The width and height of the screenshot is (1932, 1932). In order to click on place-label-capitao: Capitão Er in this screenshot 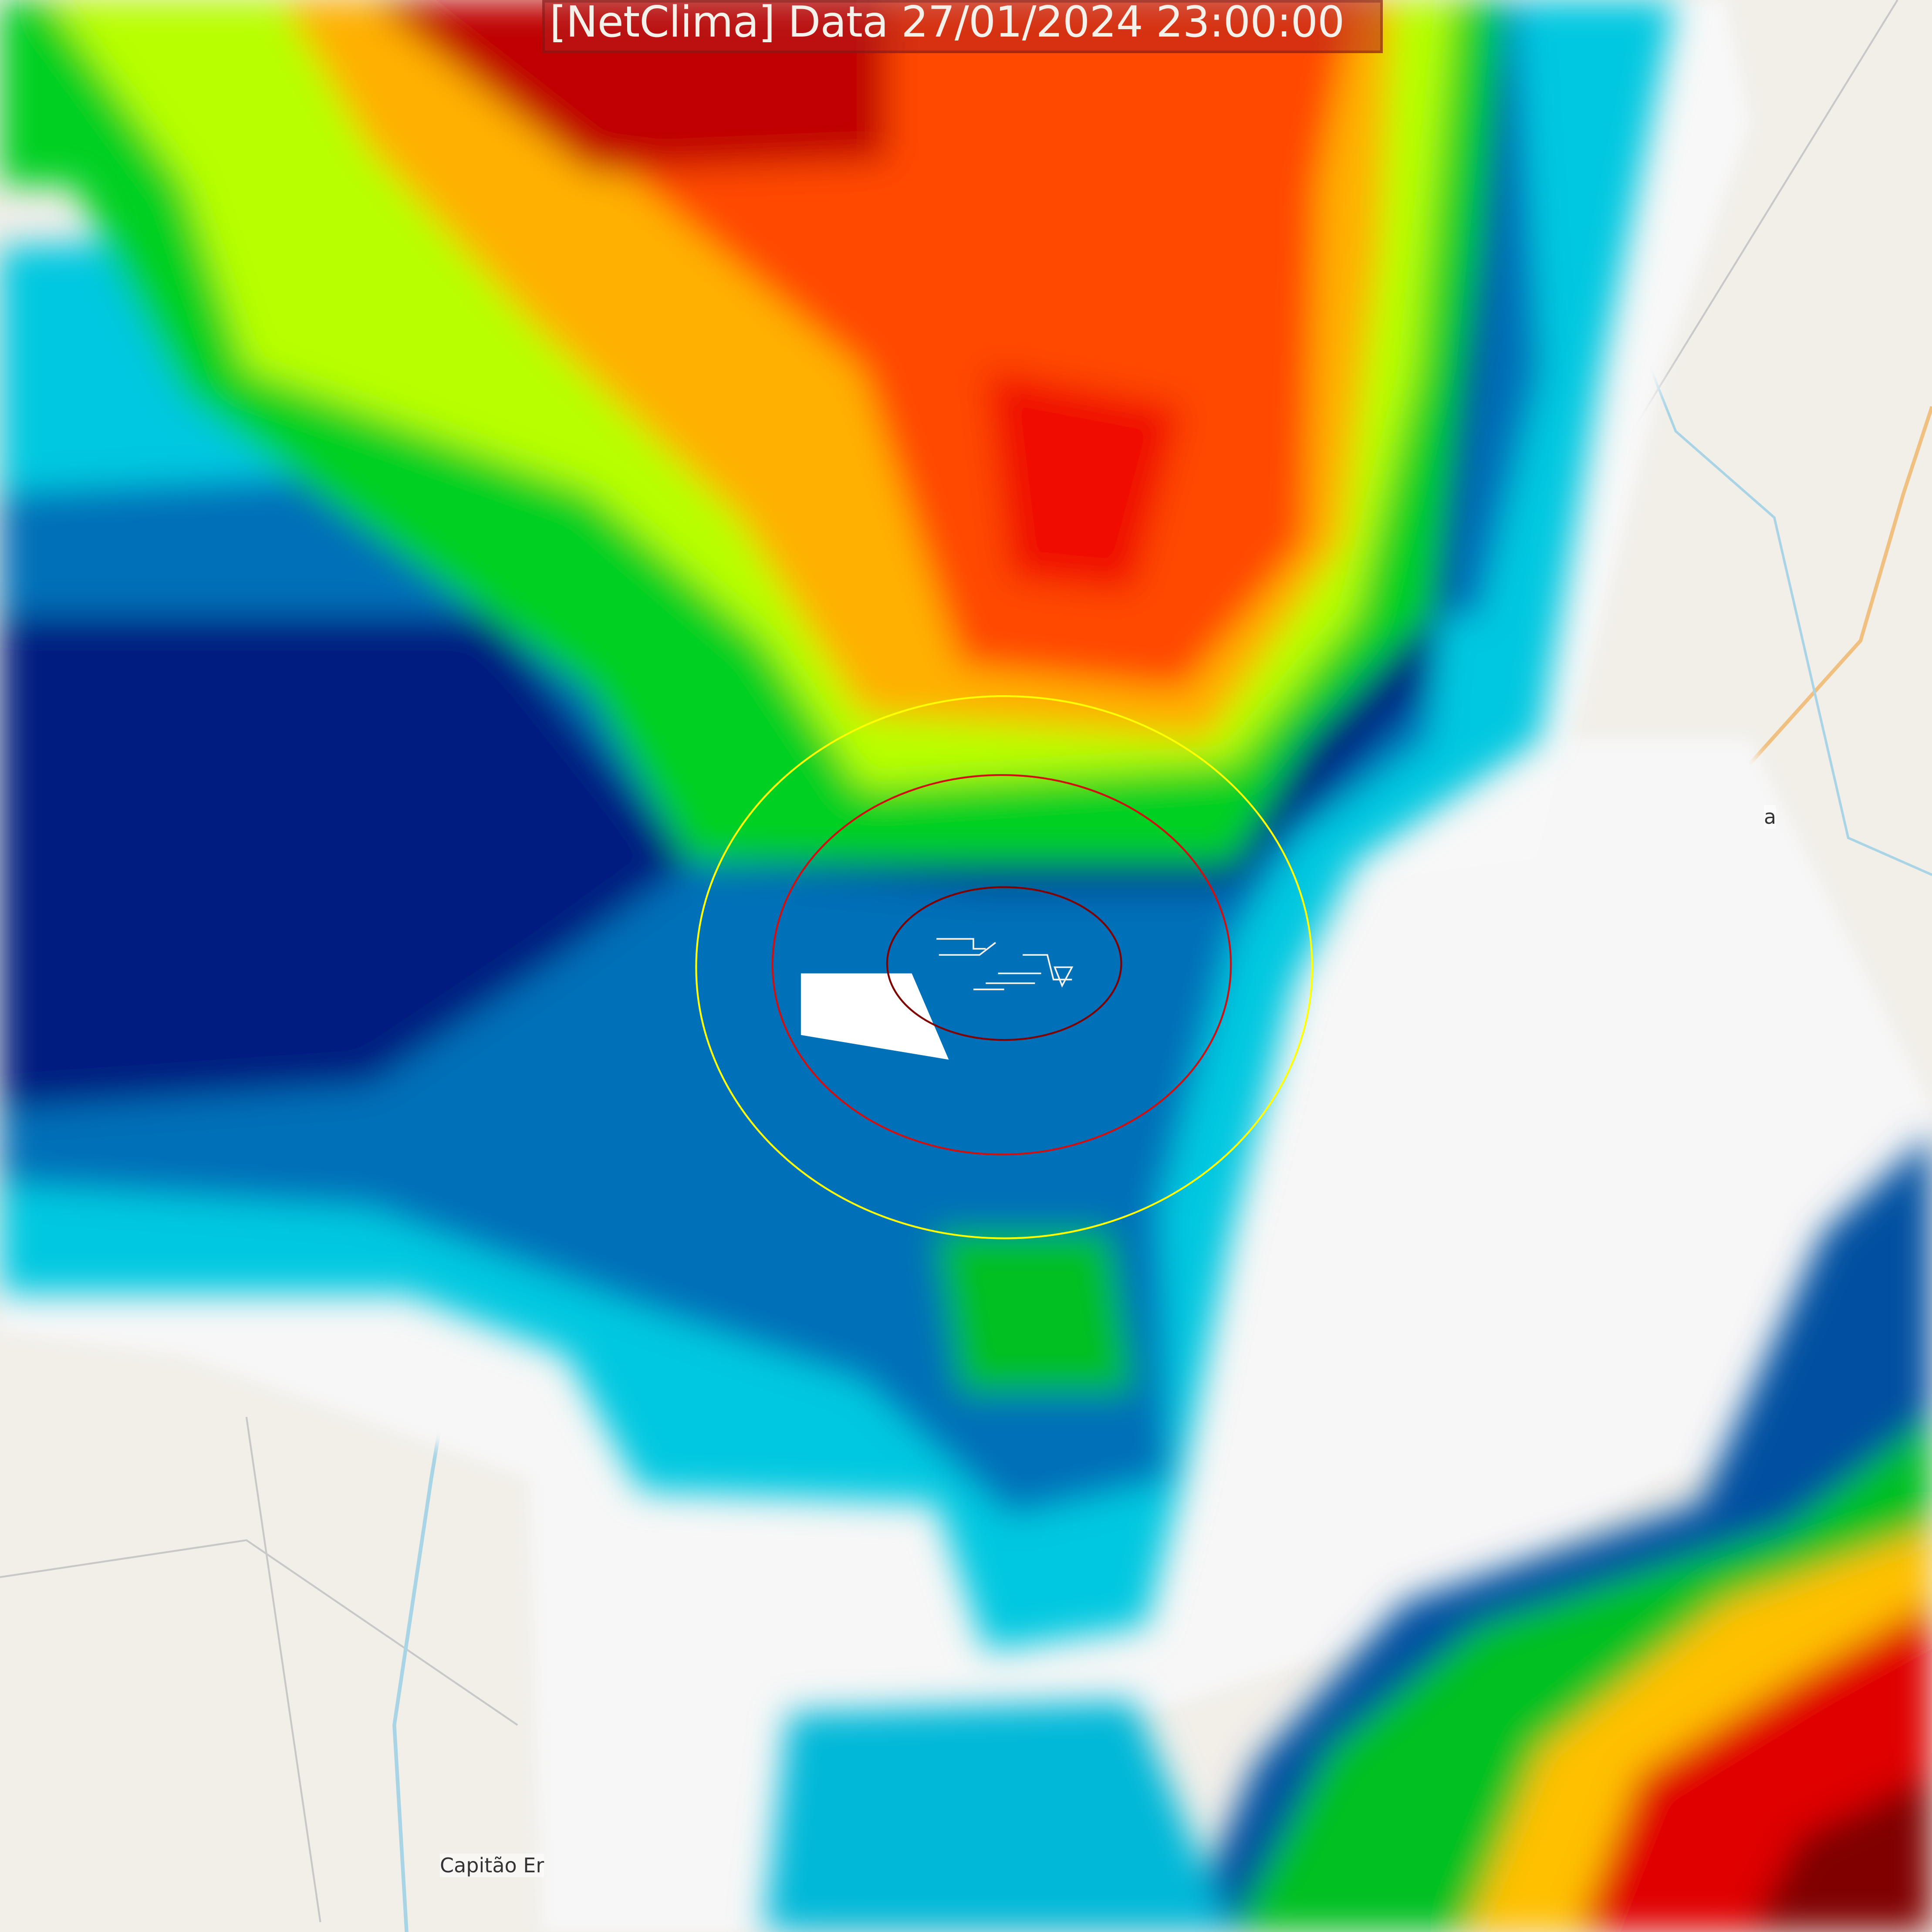, I will do `click(492, 1865)`.